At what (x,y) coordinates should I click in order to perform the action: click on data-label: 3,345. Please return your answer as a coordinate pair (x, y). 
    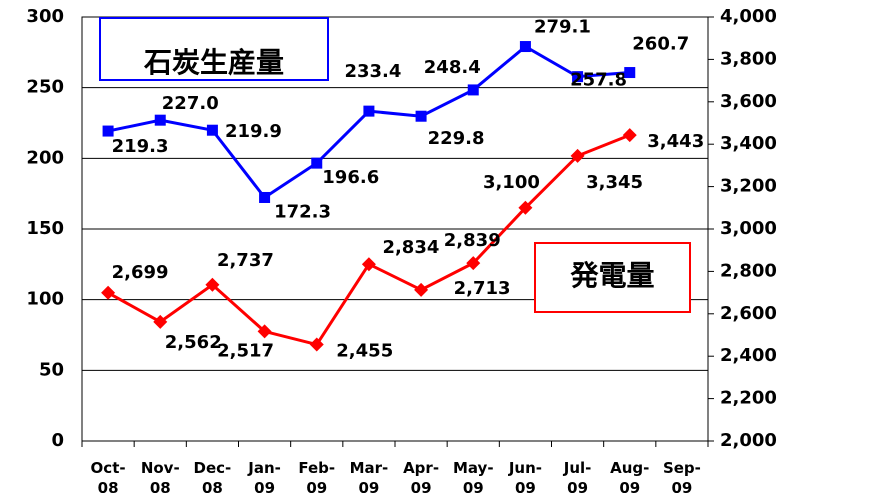
    Looking at the image, I should click on (614, 182).